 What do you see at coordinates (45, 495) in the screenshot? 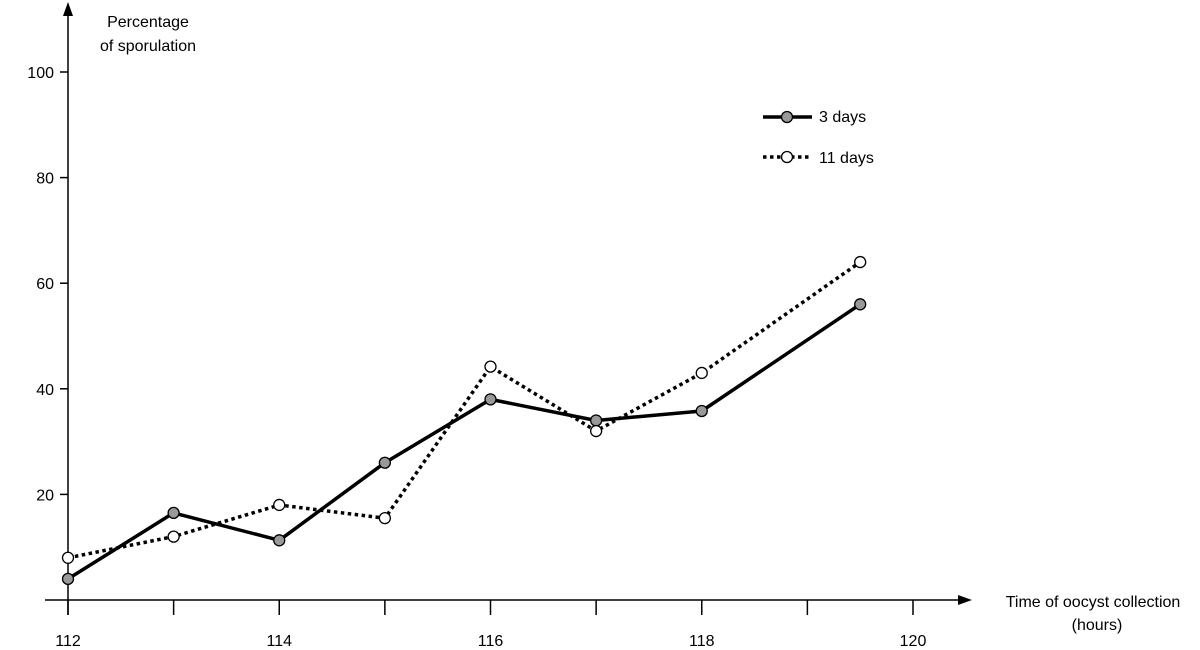
I see `y-tick-label: 20` at bounding box center [45, 495].